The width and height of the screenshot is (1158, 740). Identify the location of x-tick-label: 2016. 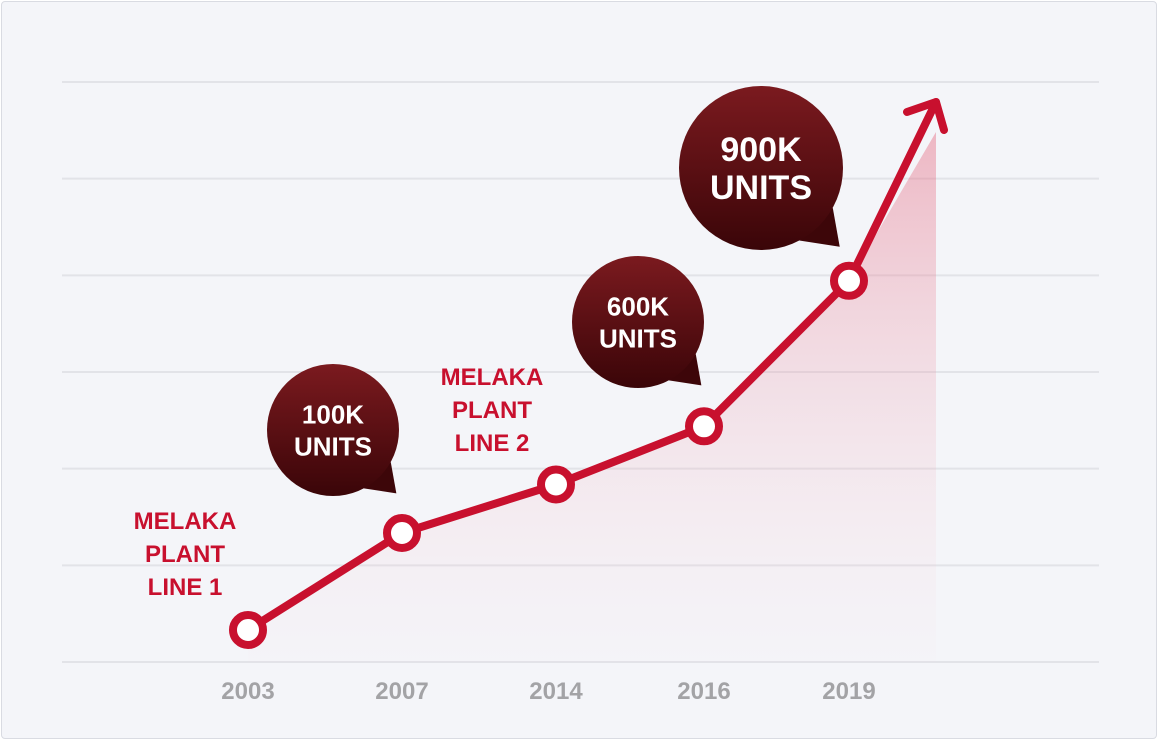
(703, 691).